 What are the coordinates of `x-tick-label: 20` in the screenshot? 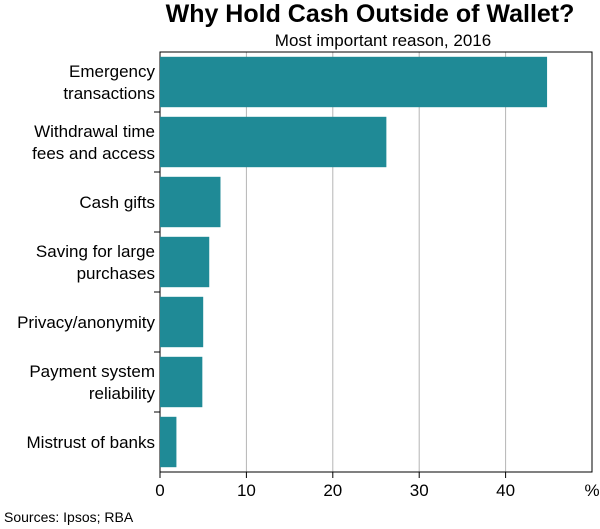 It's located at (332, 490).